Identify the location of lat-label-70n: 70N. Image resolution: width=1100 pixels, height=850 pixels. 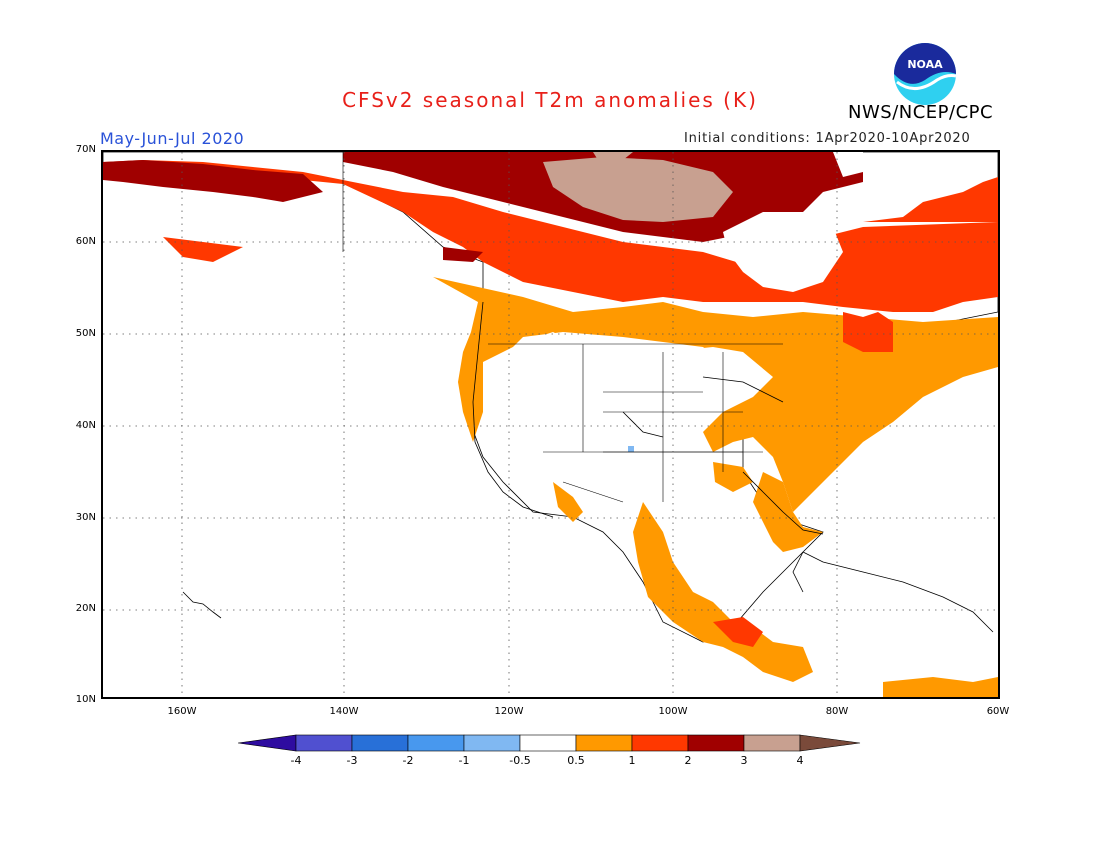
(85, 149).